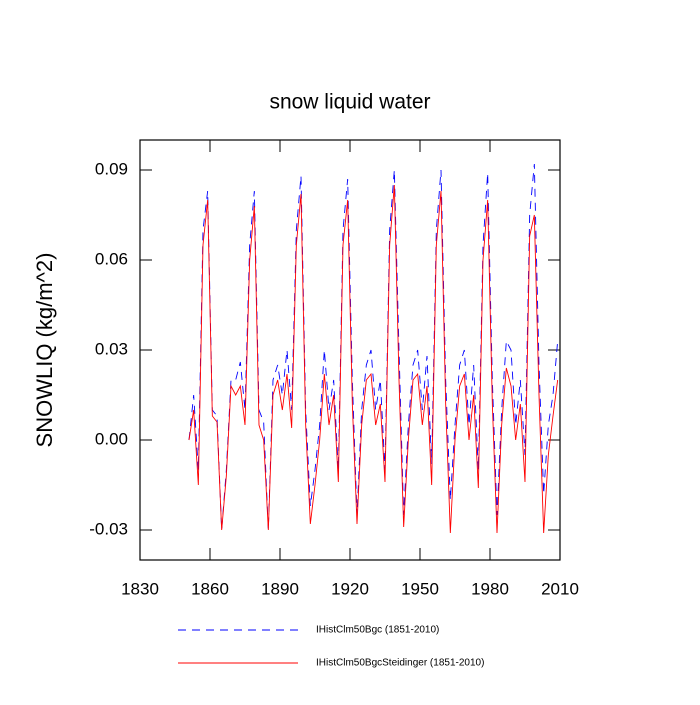 This screenshot has height=705, width=700. What do you see at coordinates (111, 258) in the screenshot?
I see `y-tick-label: 0.06` at bounding box center [111, 258].